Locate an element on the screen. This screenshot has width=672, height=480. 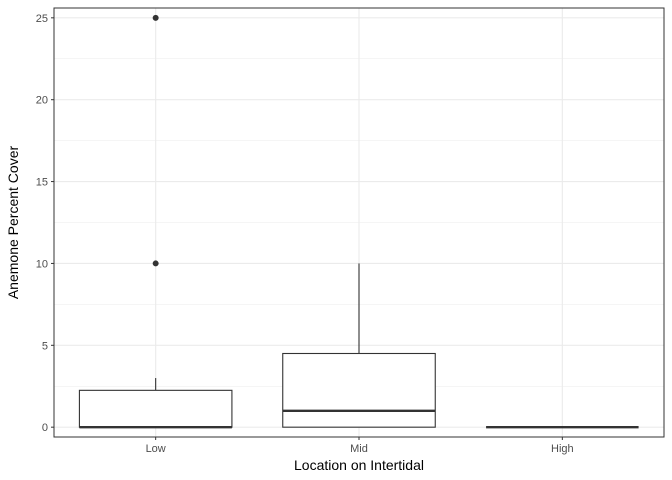
y-tick-label: 5 is located at coordinates (45, 346).